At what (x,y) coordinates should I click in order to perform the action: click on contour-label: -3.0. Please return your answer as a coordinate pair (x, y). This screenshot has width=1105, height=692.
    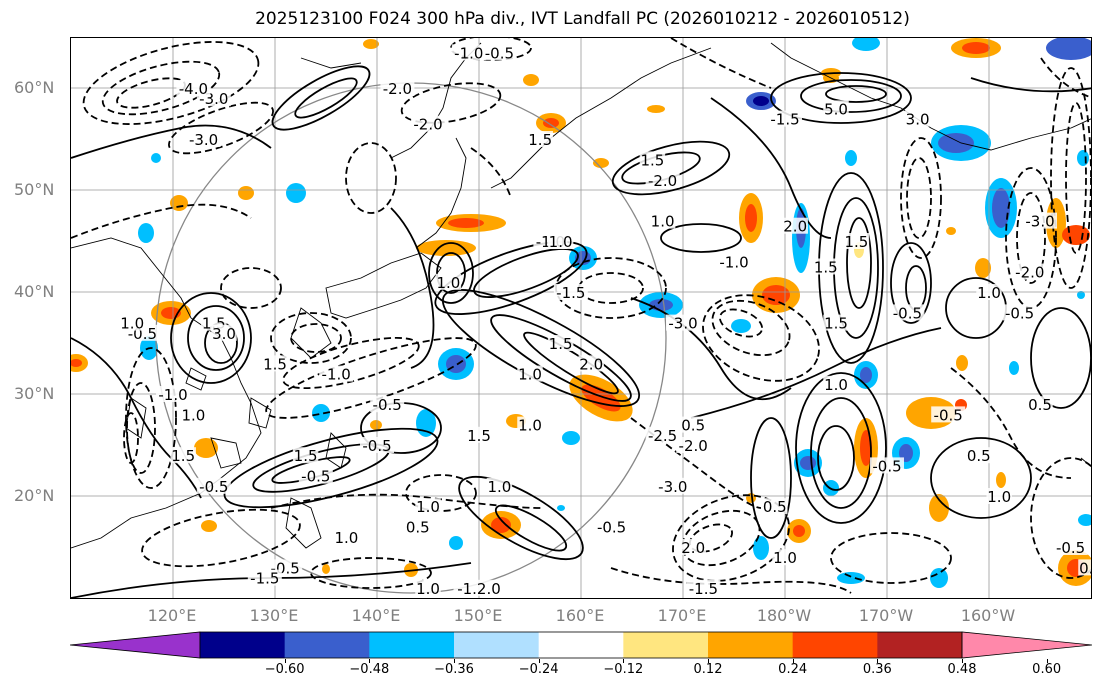
    Looking at the image, I should click on (672, 487).